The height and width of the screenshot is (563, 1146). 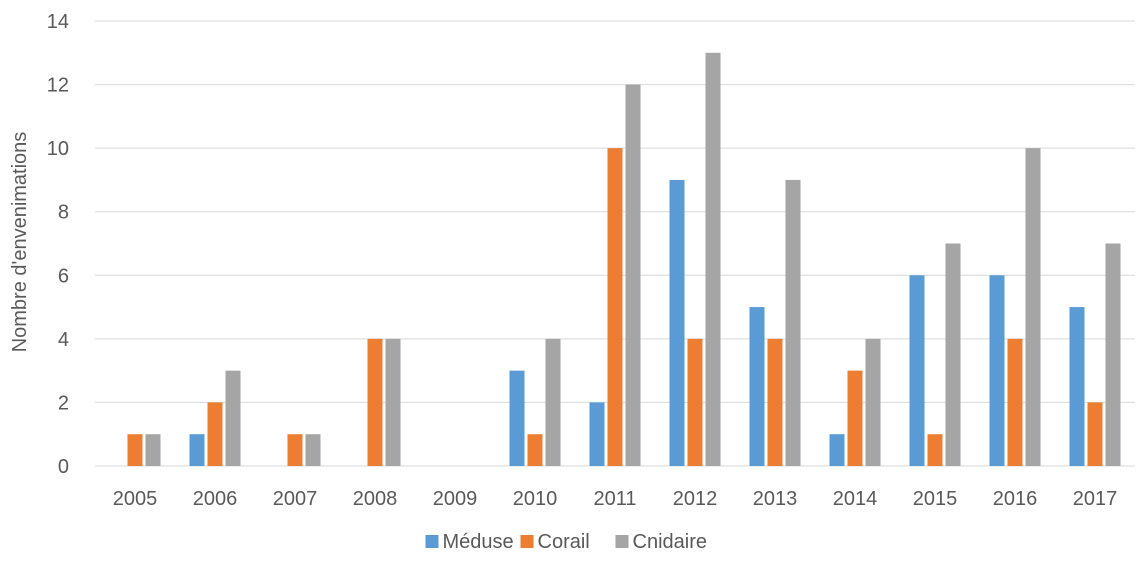 What do you see at coordinates (1033, 307) in the screenshot?
I see `bar-cnidaire-2016` at bounding box center [1033, 307].